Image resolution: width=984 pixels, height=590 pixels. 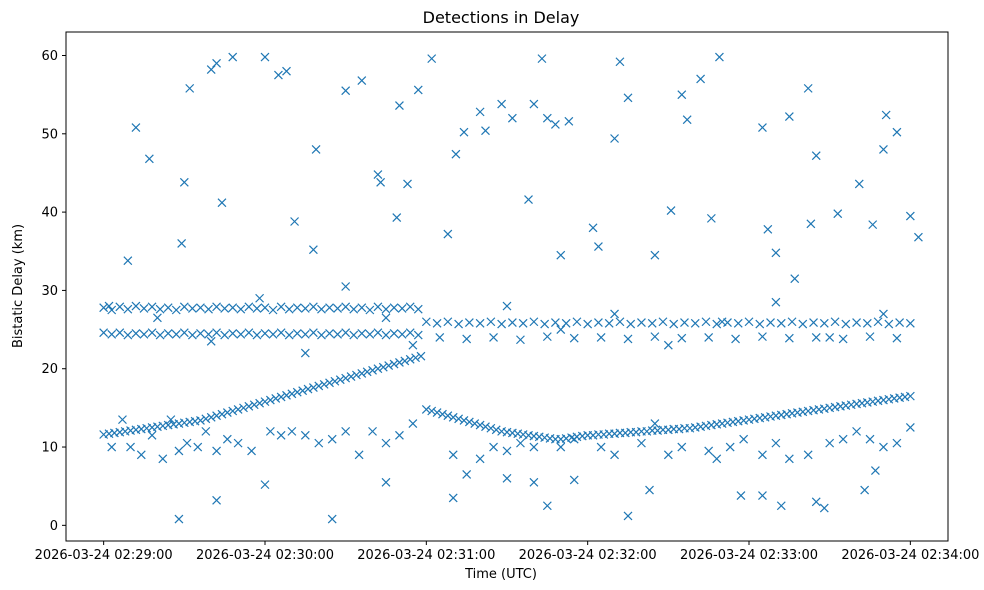 What do you see at coordinates (49, 213) in the screenshot?
I see `y-tick-label: 40` at bounding box center [49, 213].